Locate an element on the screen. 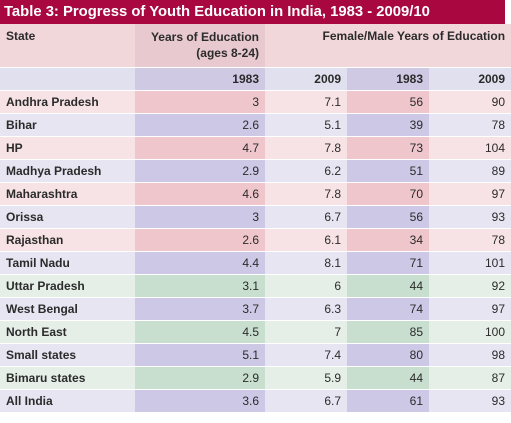 The height and width of the screenshot is (423, 511). state-cell: Andhra Pradesh is located at coordinates (67, 102).